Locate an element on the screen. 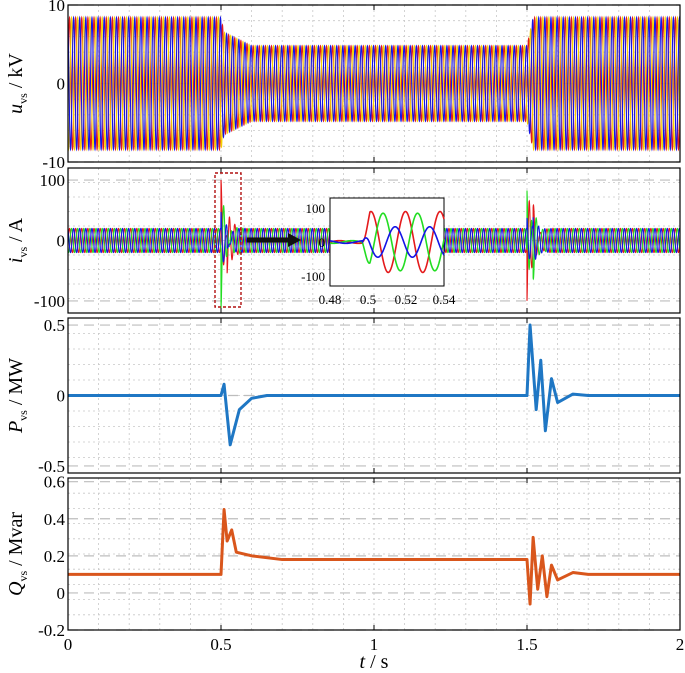 The height and width of the screenshot is (673, 685). reactive-power-line is located at coordinates (374, 557).